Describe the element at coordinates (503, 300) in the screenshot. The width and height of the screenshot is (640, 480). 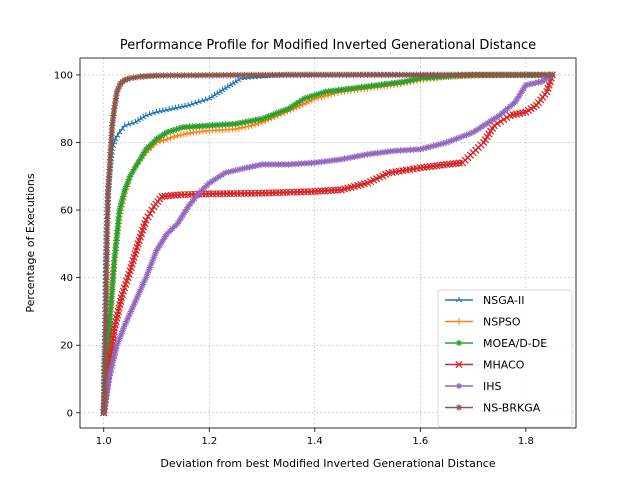
I see `legend-label: NSGA-II` at that location.